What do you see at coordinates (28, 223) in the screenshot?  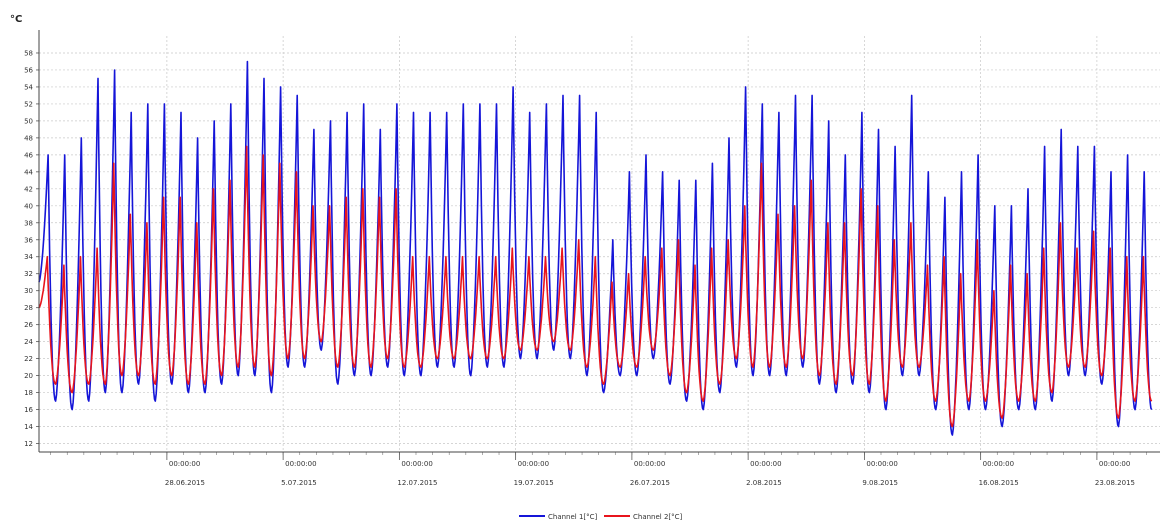 I see `y-tick-label: 38` at bounding box center [28, 223].